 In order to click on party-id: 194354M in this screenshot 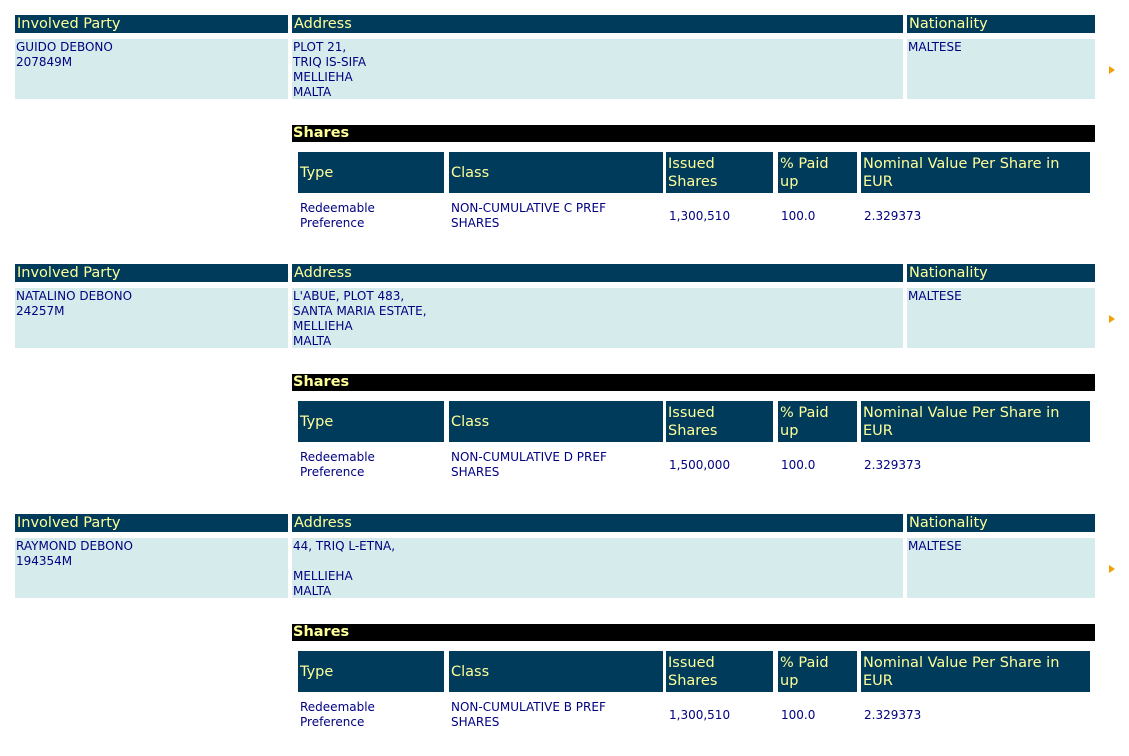, I will do `click(44, 561)`.